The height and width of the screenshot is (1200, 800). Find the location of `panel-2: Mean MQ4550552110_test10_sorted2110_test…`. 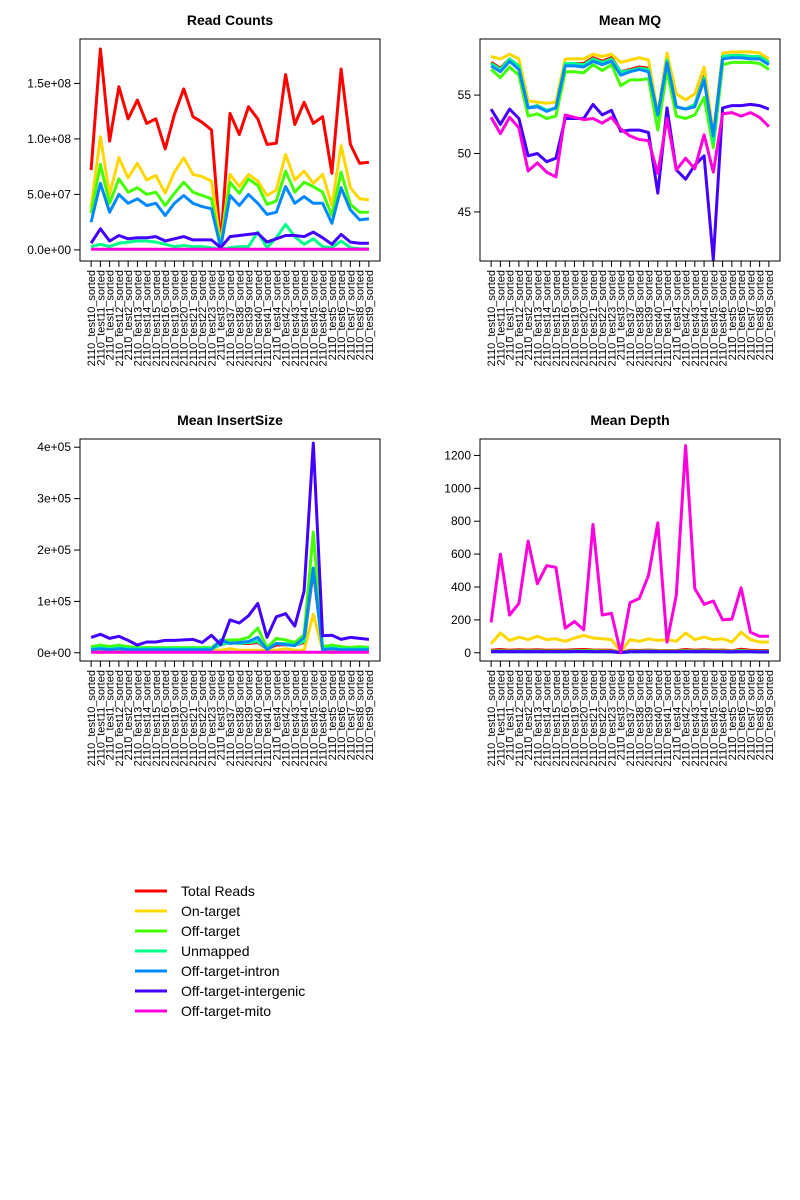

panel-2: Mean MQ4550552110_test10_sorted2110_test… is located at coordinates (619, 189).